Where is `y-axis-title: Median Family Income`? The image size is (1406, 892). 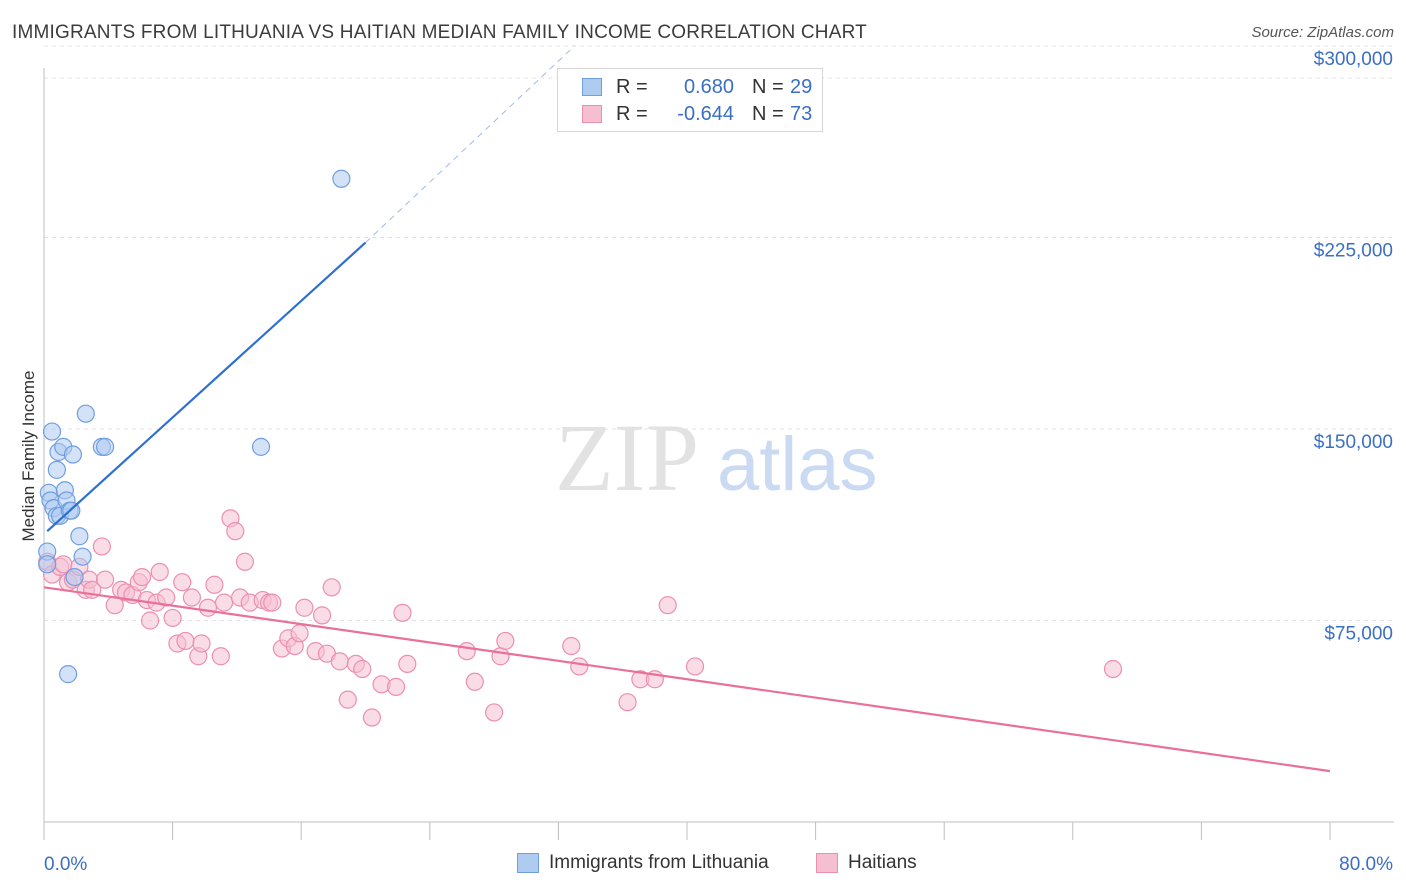
y-axis-title: Median Family Income is located at coordinates (28, 455).